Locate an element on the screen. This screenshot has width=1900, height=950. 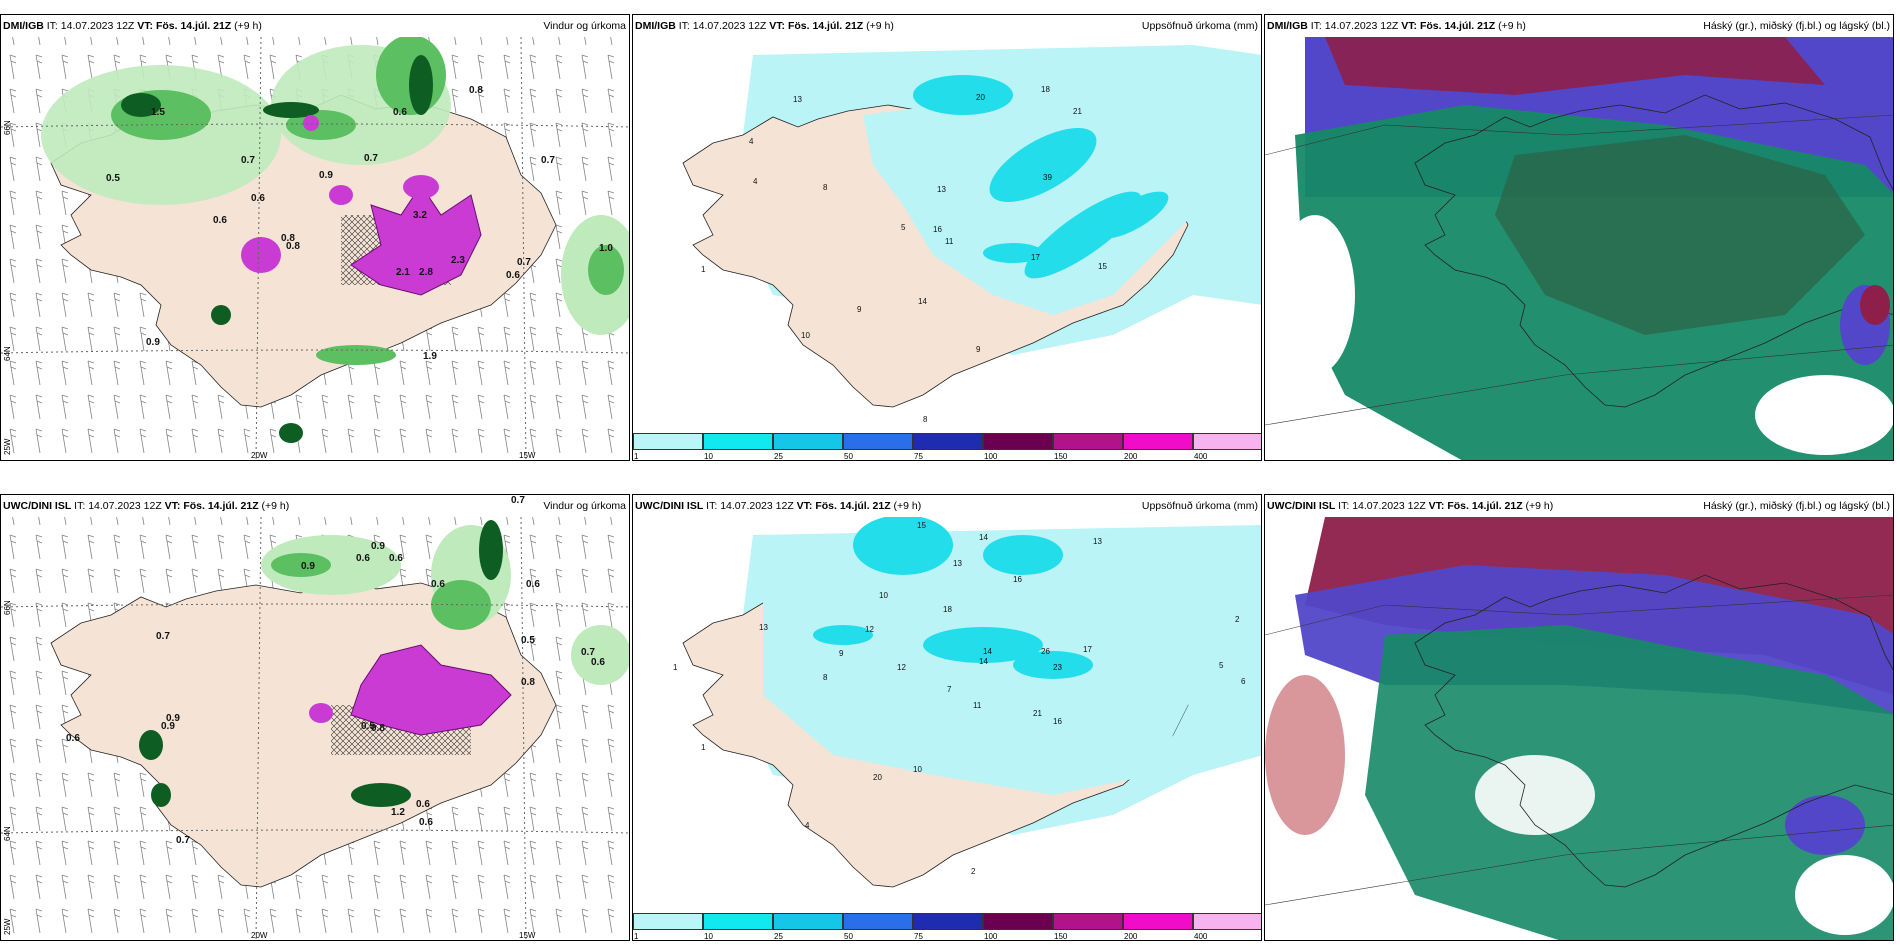
iceland-outline is located at coordinates (1653, 251).